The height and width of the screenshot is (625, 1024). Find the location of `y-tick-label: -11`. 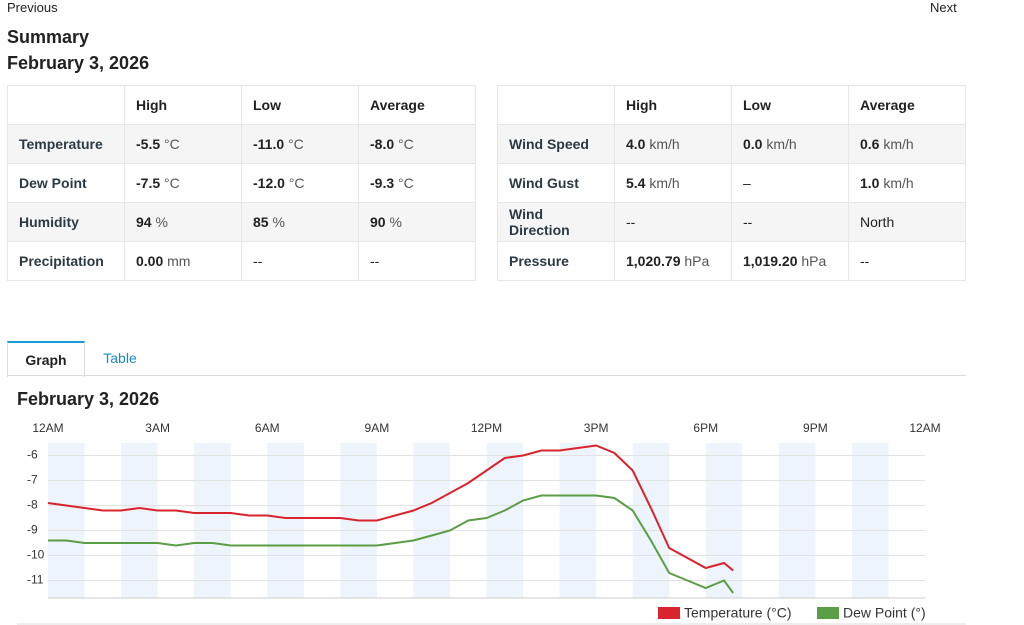

y-tick-label: -11 is located at coordinates (35, 580).